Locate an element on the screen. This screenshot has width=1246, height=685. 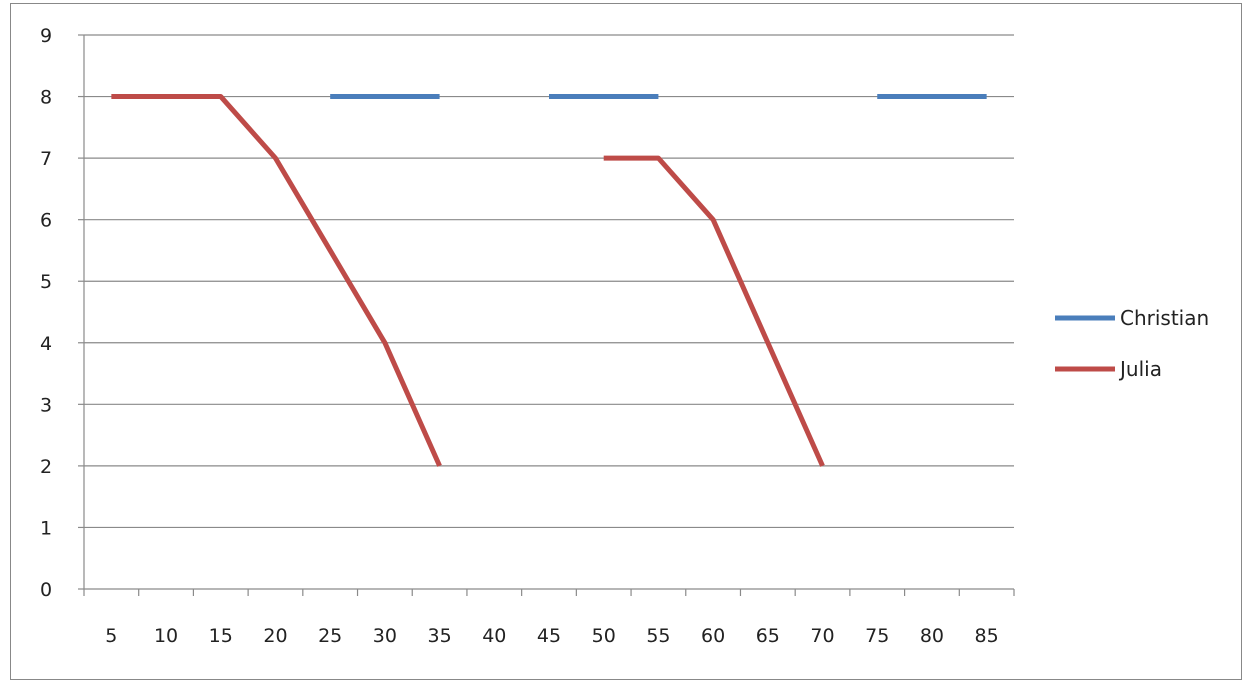
x-tick-label: 35 is located at coordinates (439, 636).